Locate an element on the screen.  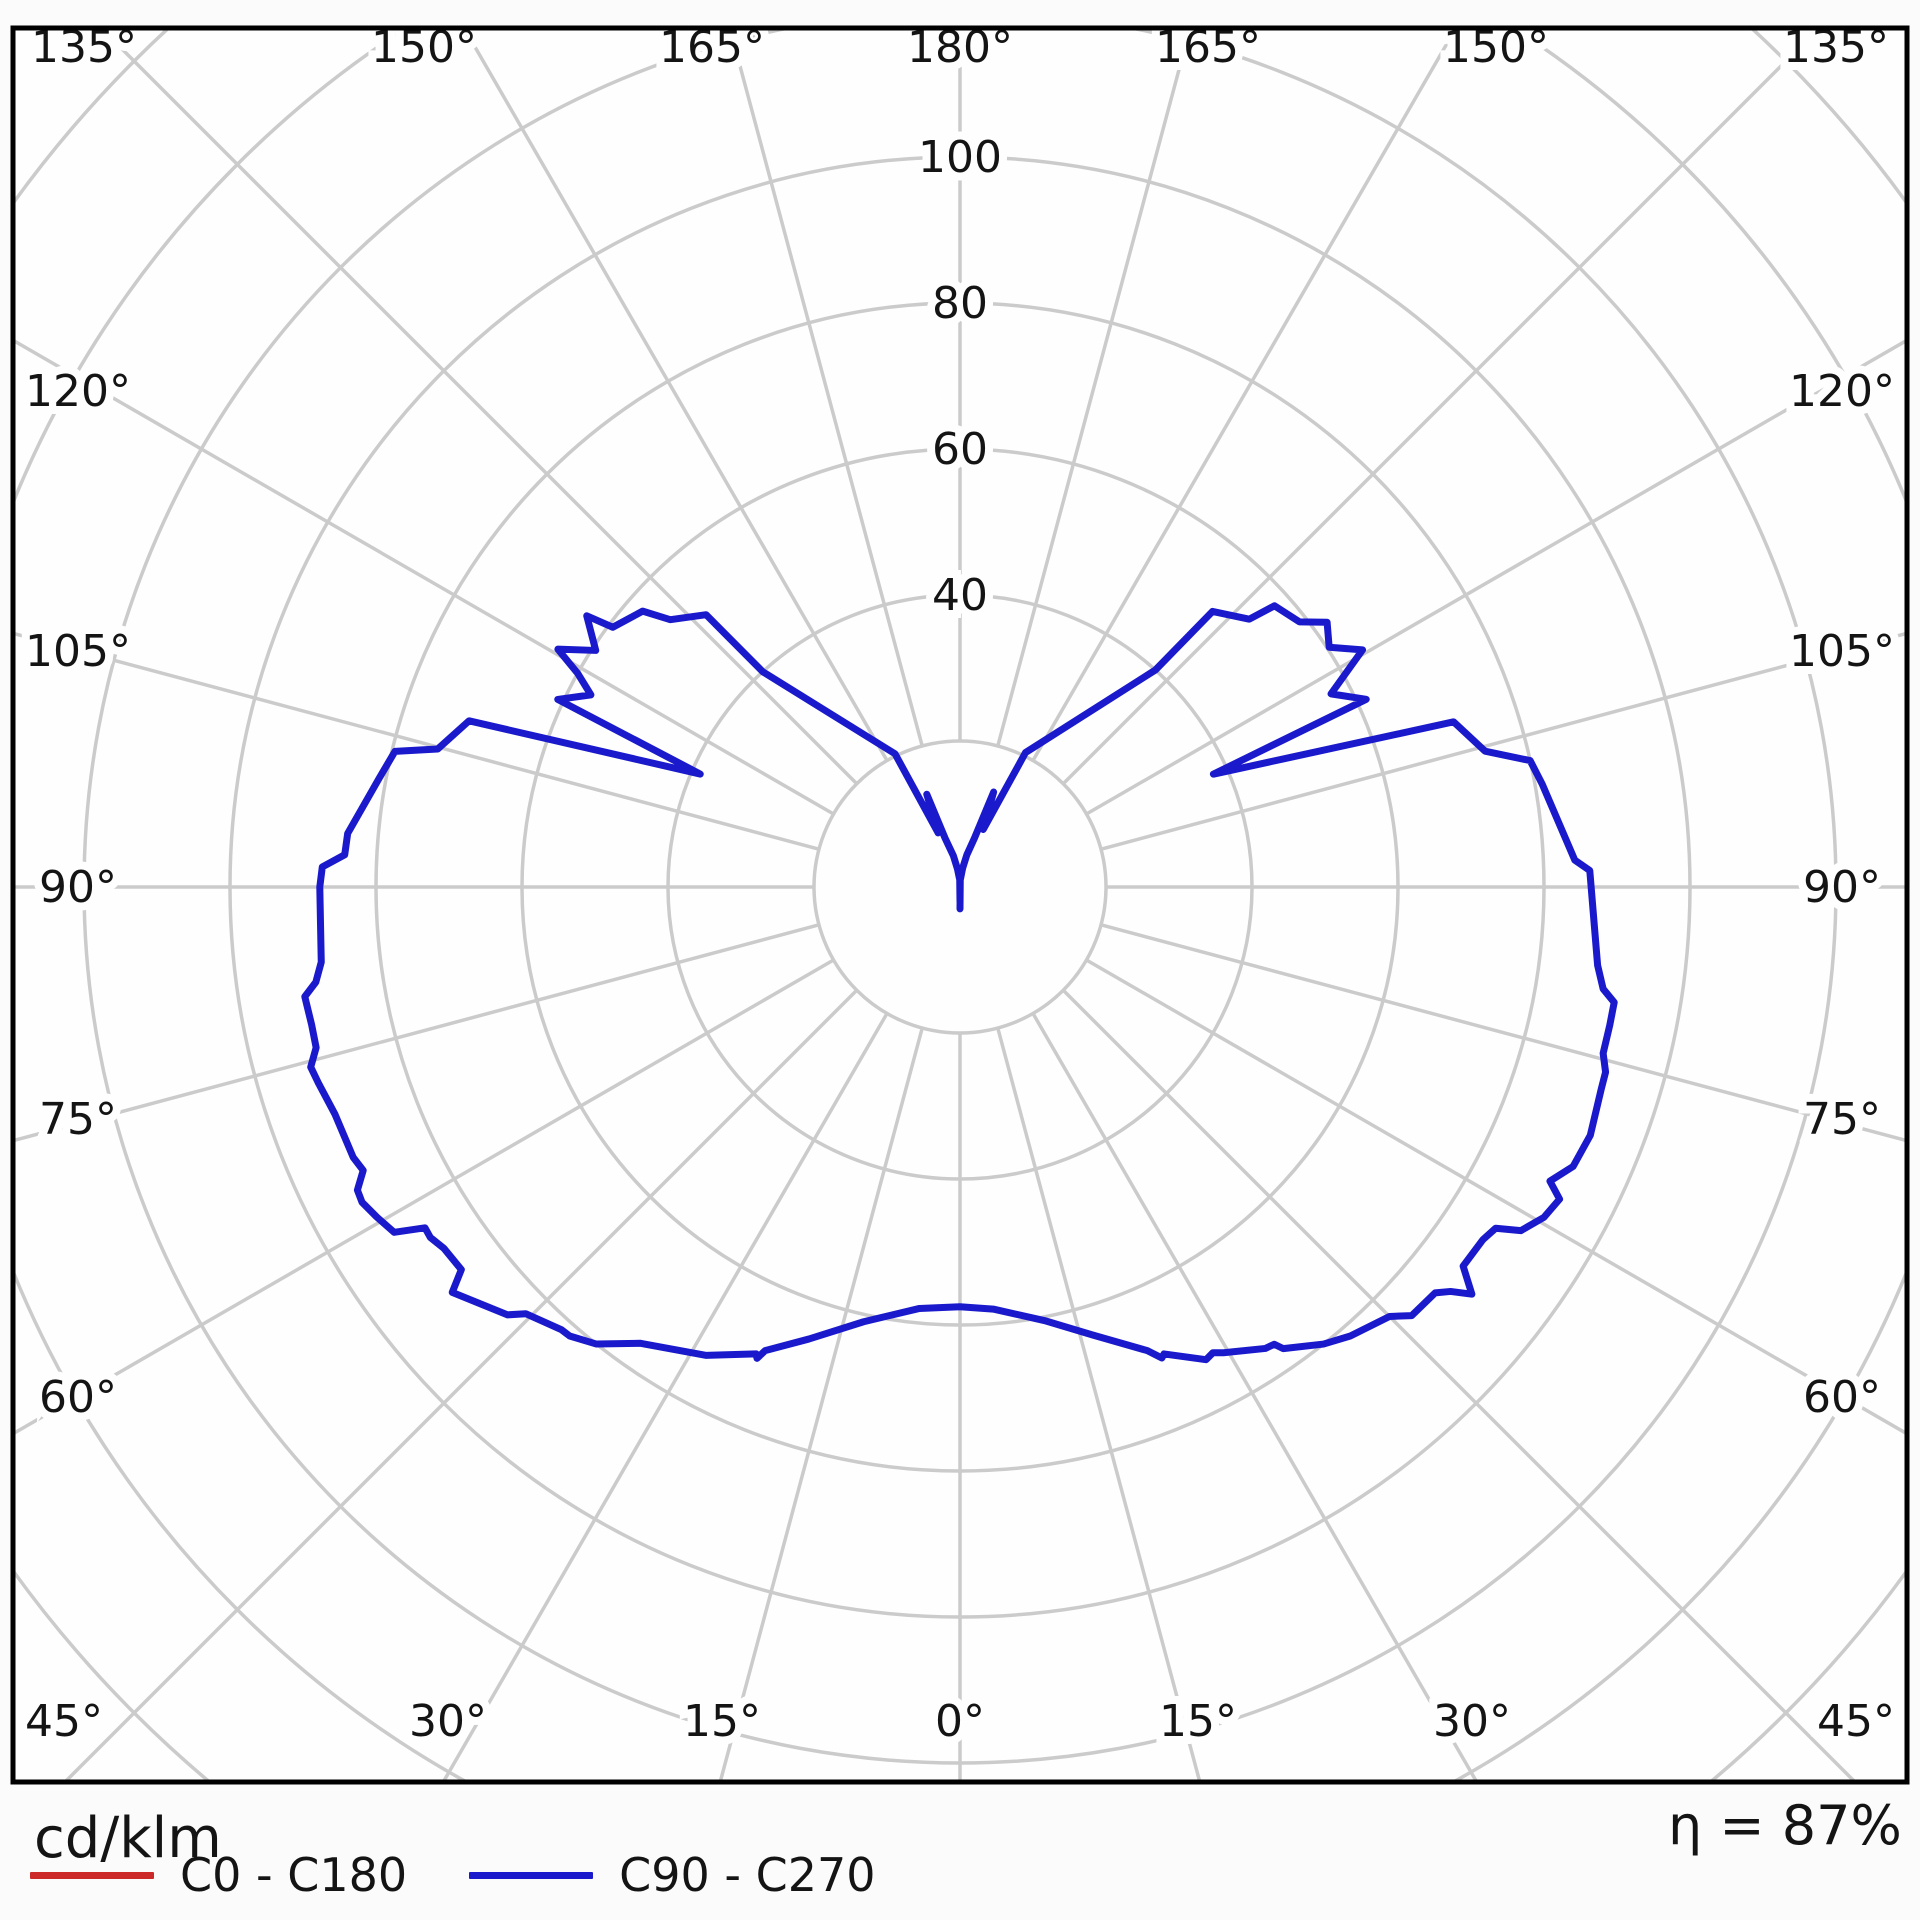
svg-text: 0° is located at coordinates (960, 1721).